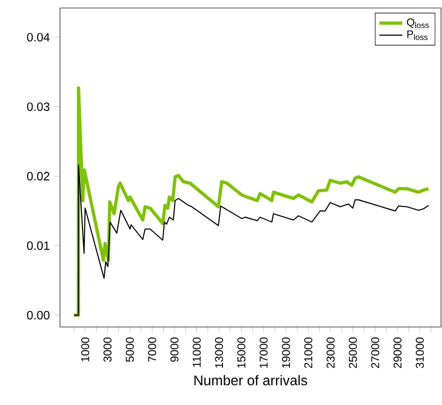 The height and width of the screenshot is (405, 442). Describe the element at coordinates (286, 353) in the screenshot. I see `x-tick-label: 19000` at that location.